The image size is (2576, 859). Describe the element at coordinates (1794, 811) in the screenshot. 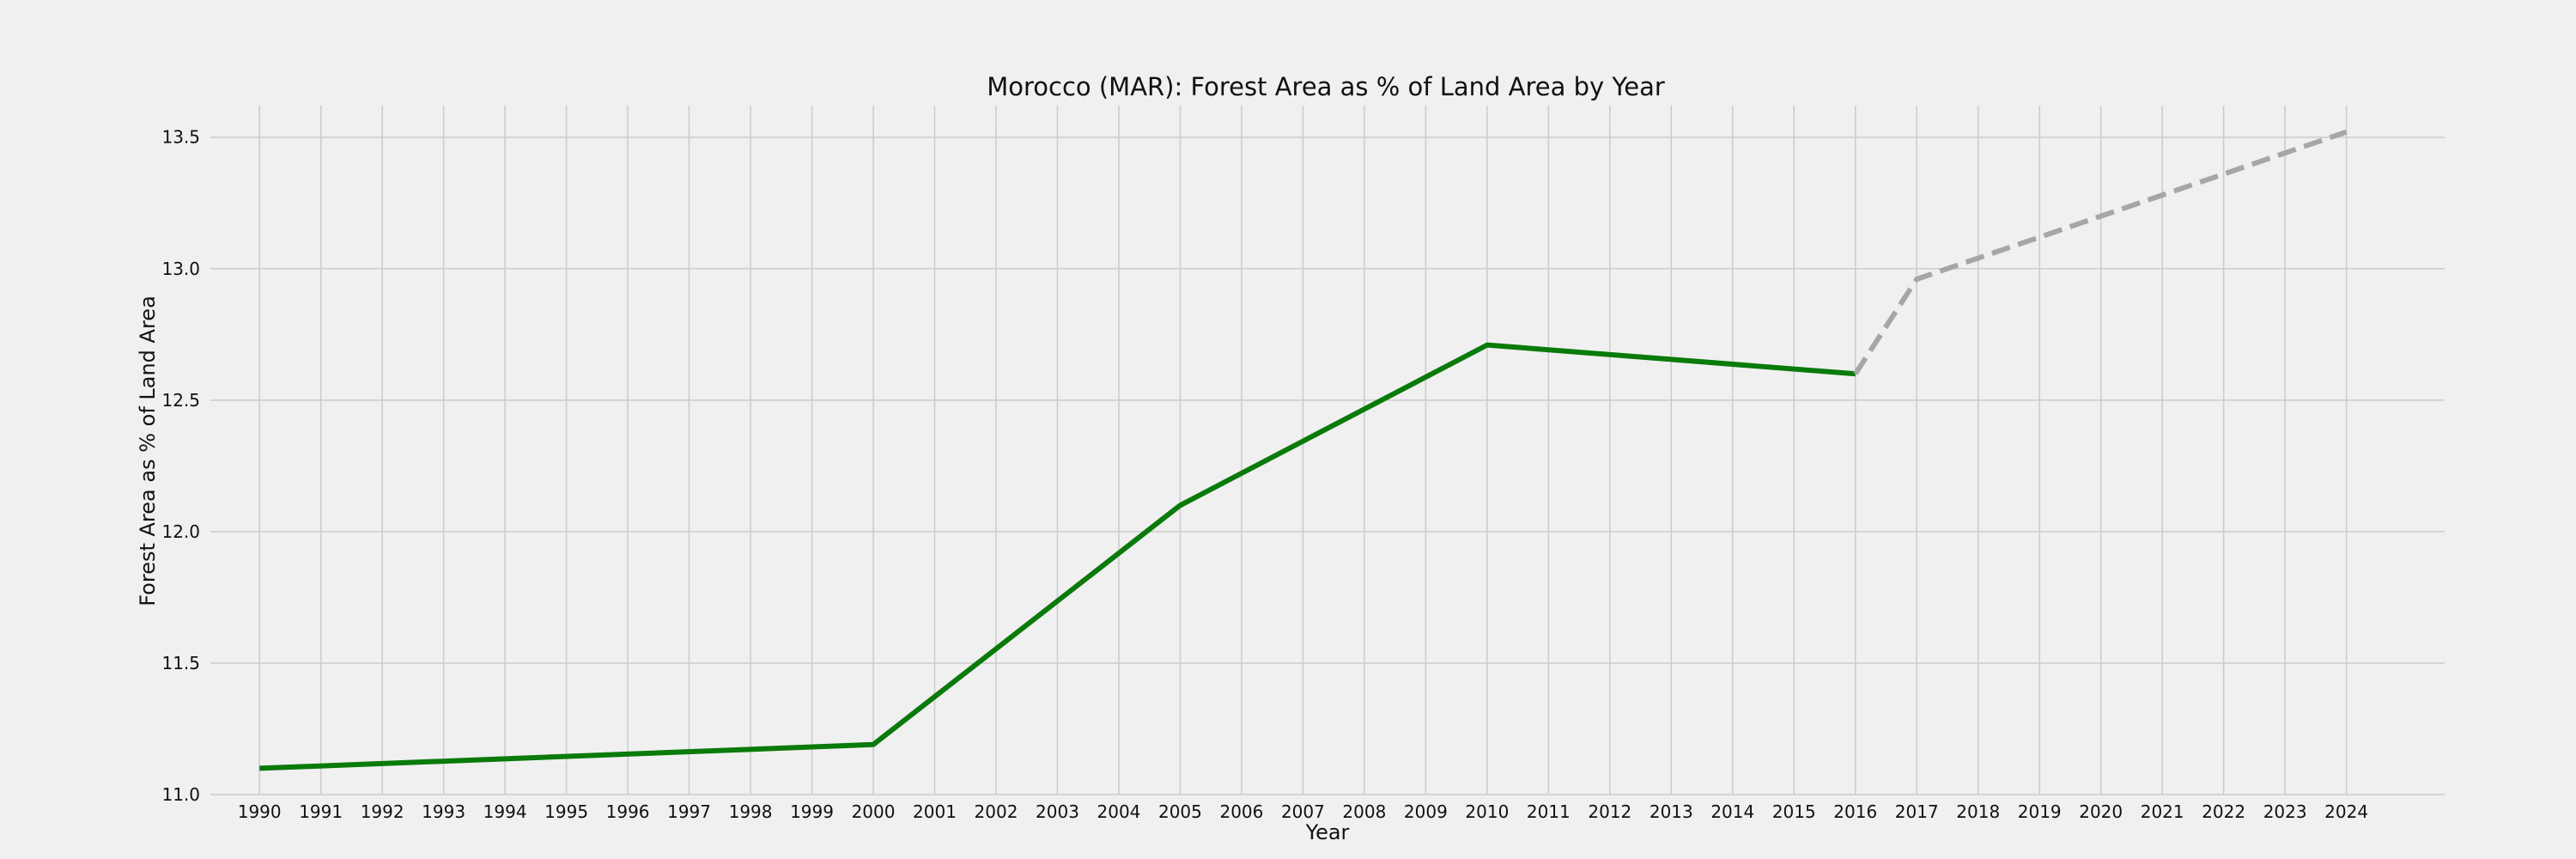

I see `x-tick-label: 2015` at that location.